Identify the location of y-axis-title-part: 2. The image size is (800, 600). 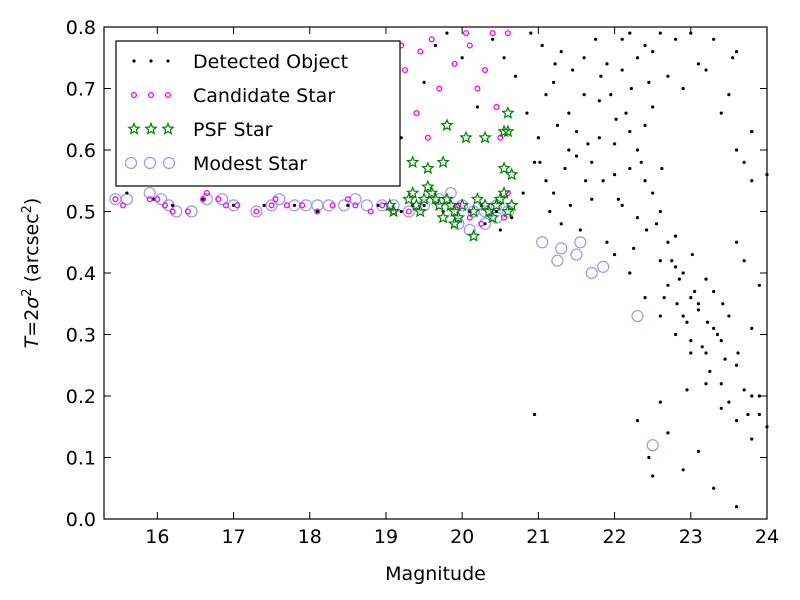
(27, 209).